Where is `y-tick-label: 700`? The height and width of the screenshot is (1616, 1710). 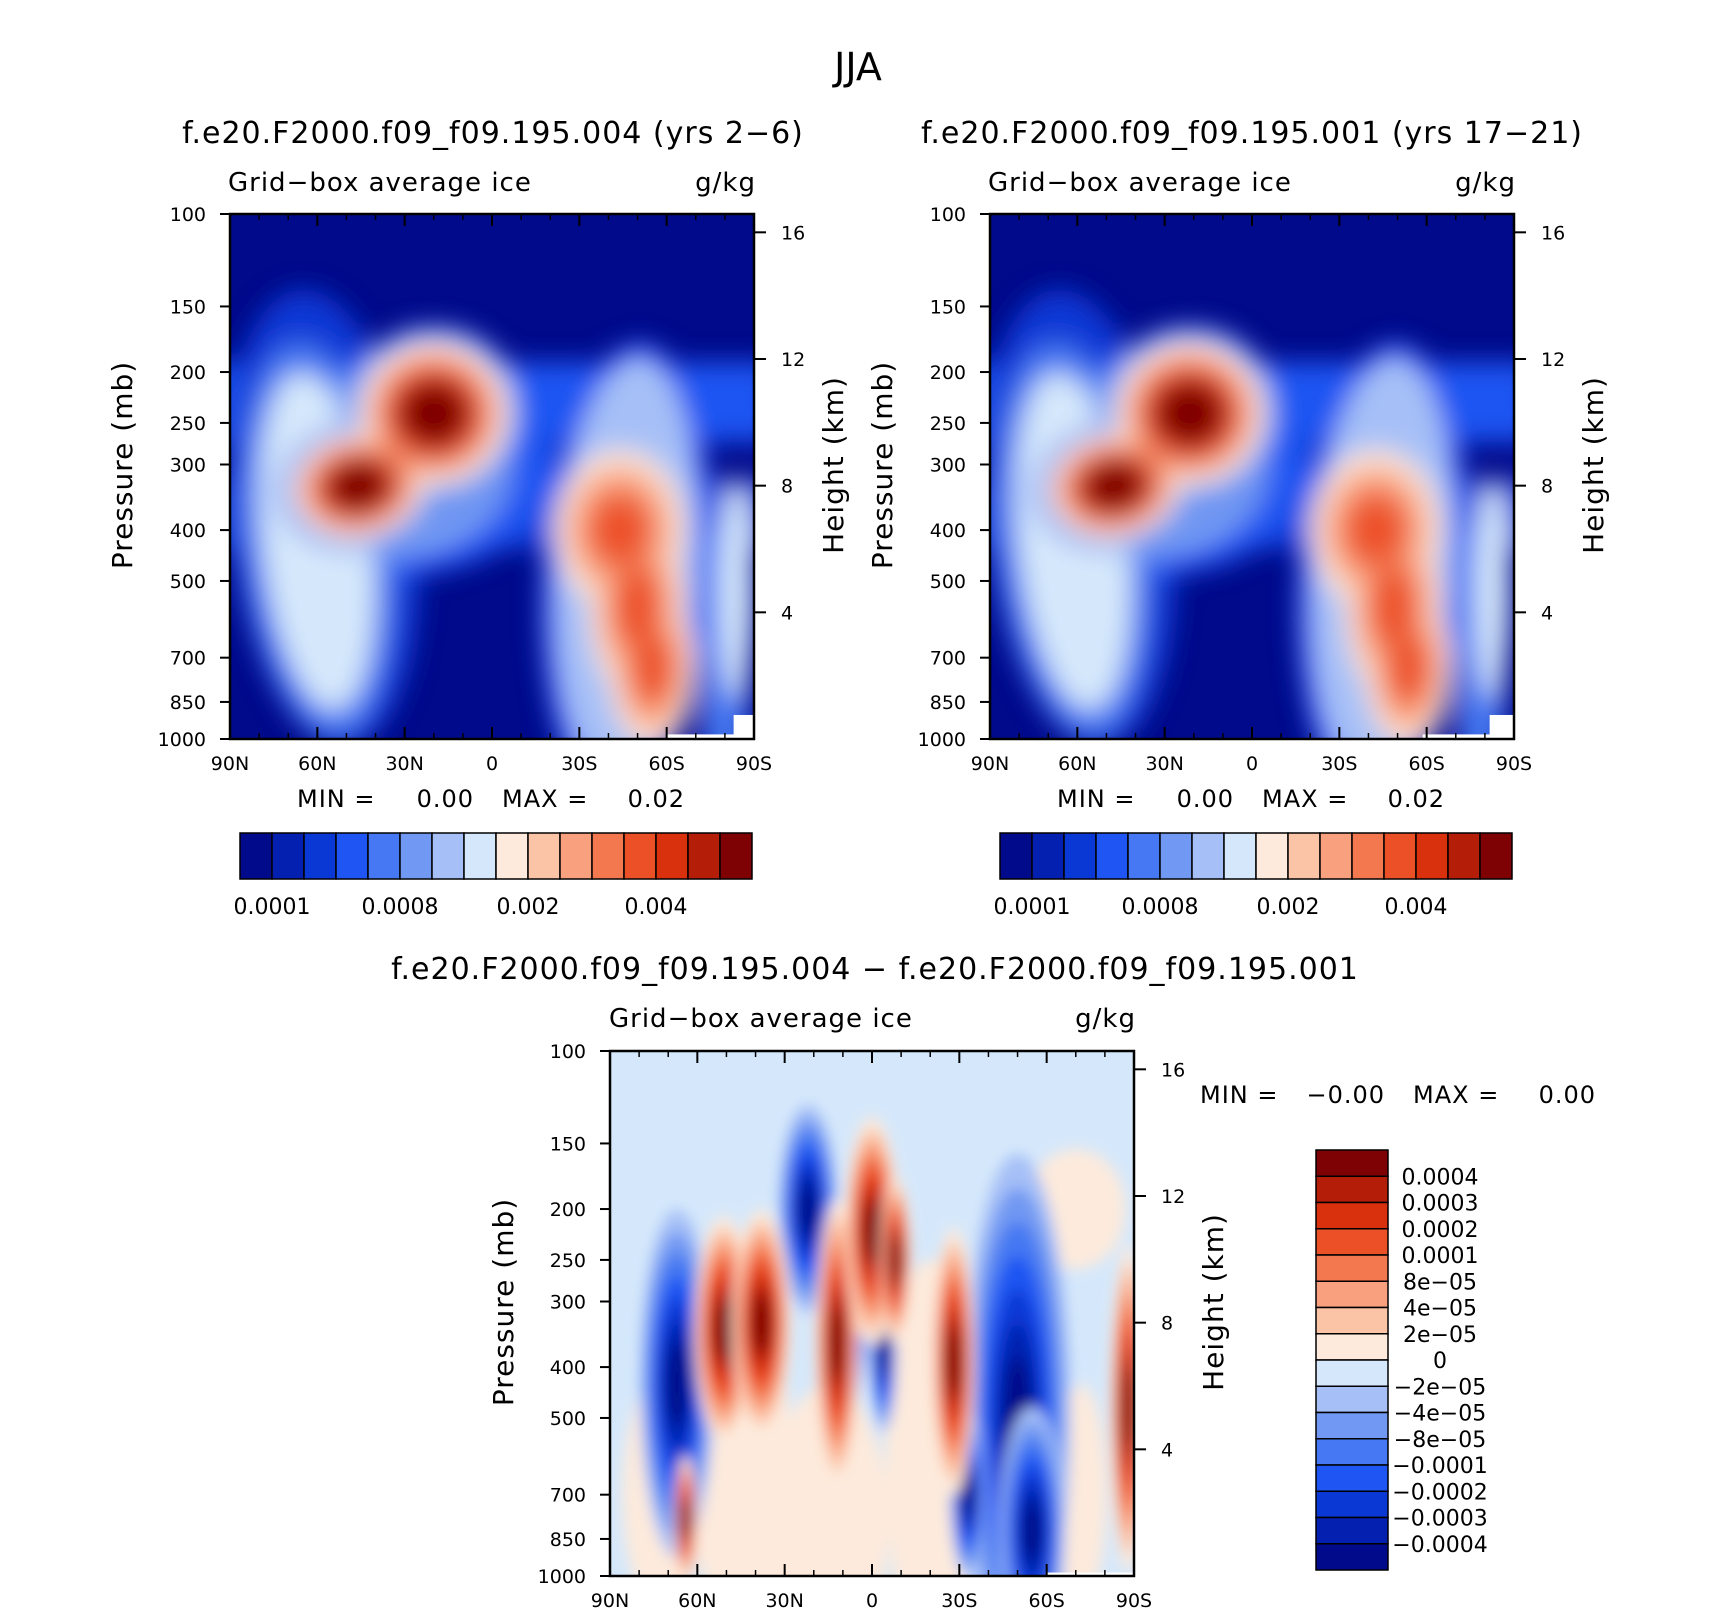
y-tick-label: 700 is located at coordinates (948, 659).